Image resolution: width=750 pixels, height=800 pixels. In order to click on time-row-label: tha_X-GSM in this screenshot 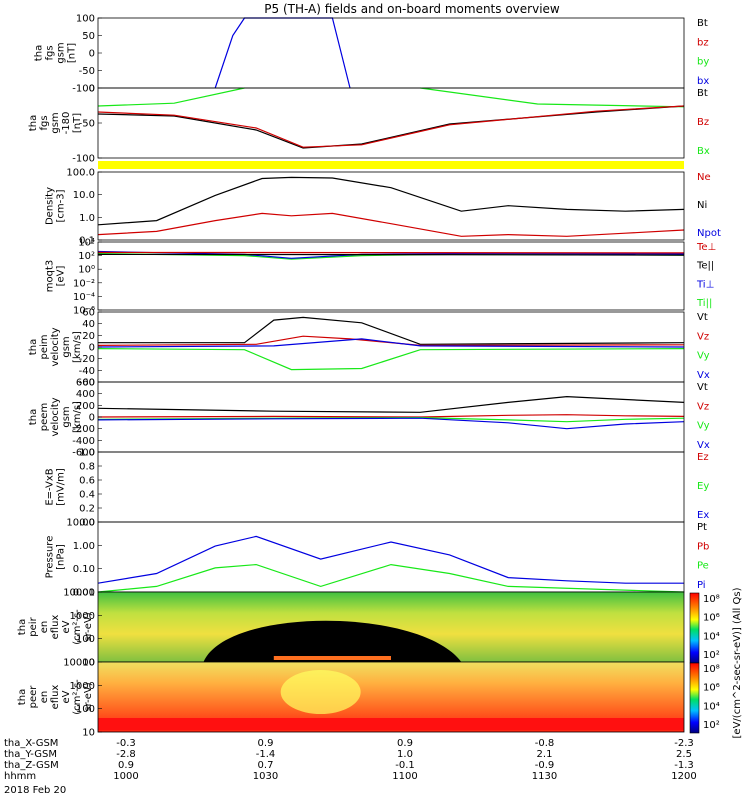, I will do `click(31, 743)`.